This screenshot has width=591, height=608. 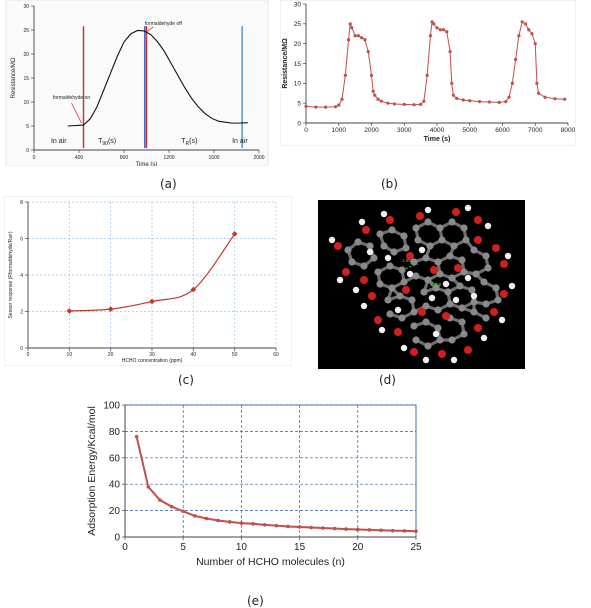 What do you see at coordinates (187, 144) in the screenshot?
I see `annotation-subscript: R` at bounding box center [187, 144].